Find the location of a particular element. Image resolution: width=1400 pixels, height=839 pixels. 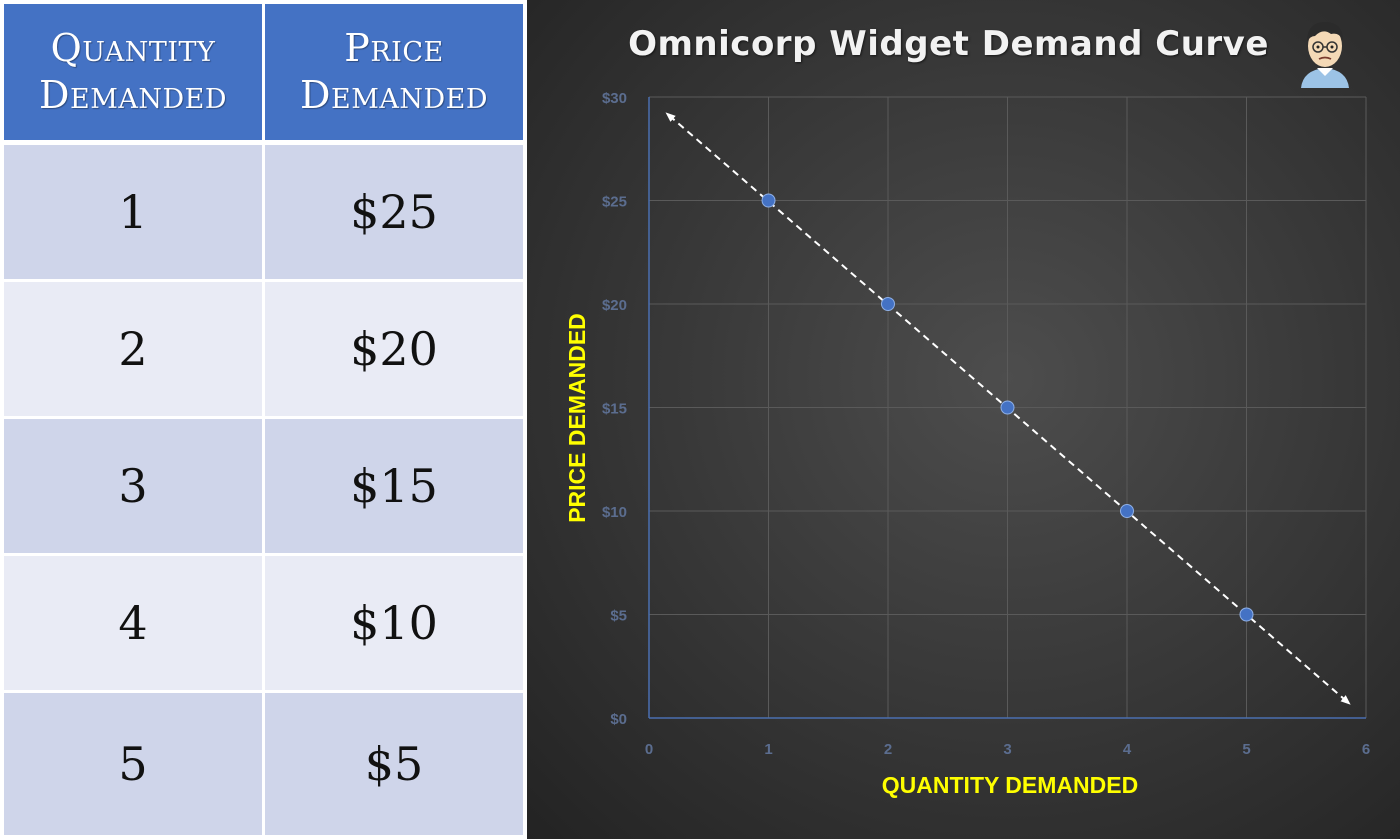

table-cell-price: $10 is located at coordinates (394, 623).